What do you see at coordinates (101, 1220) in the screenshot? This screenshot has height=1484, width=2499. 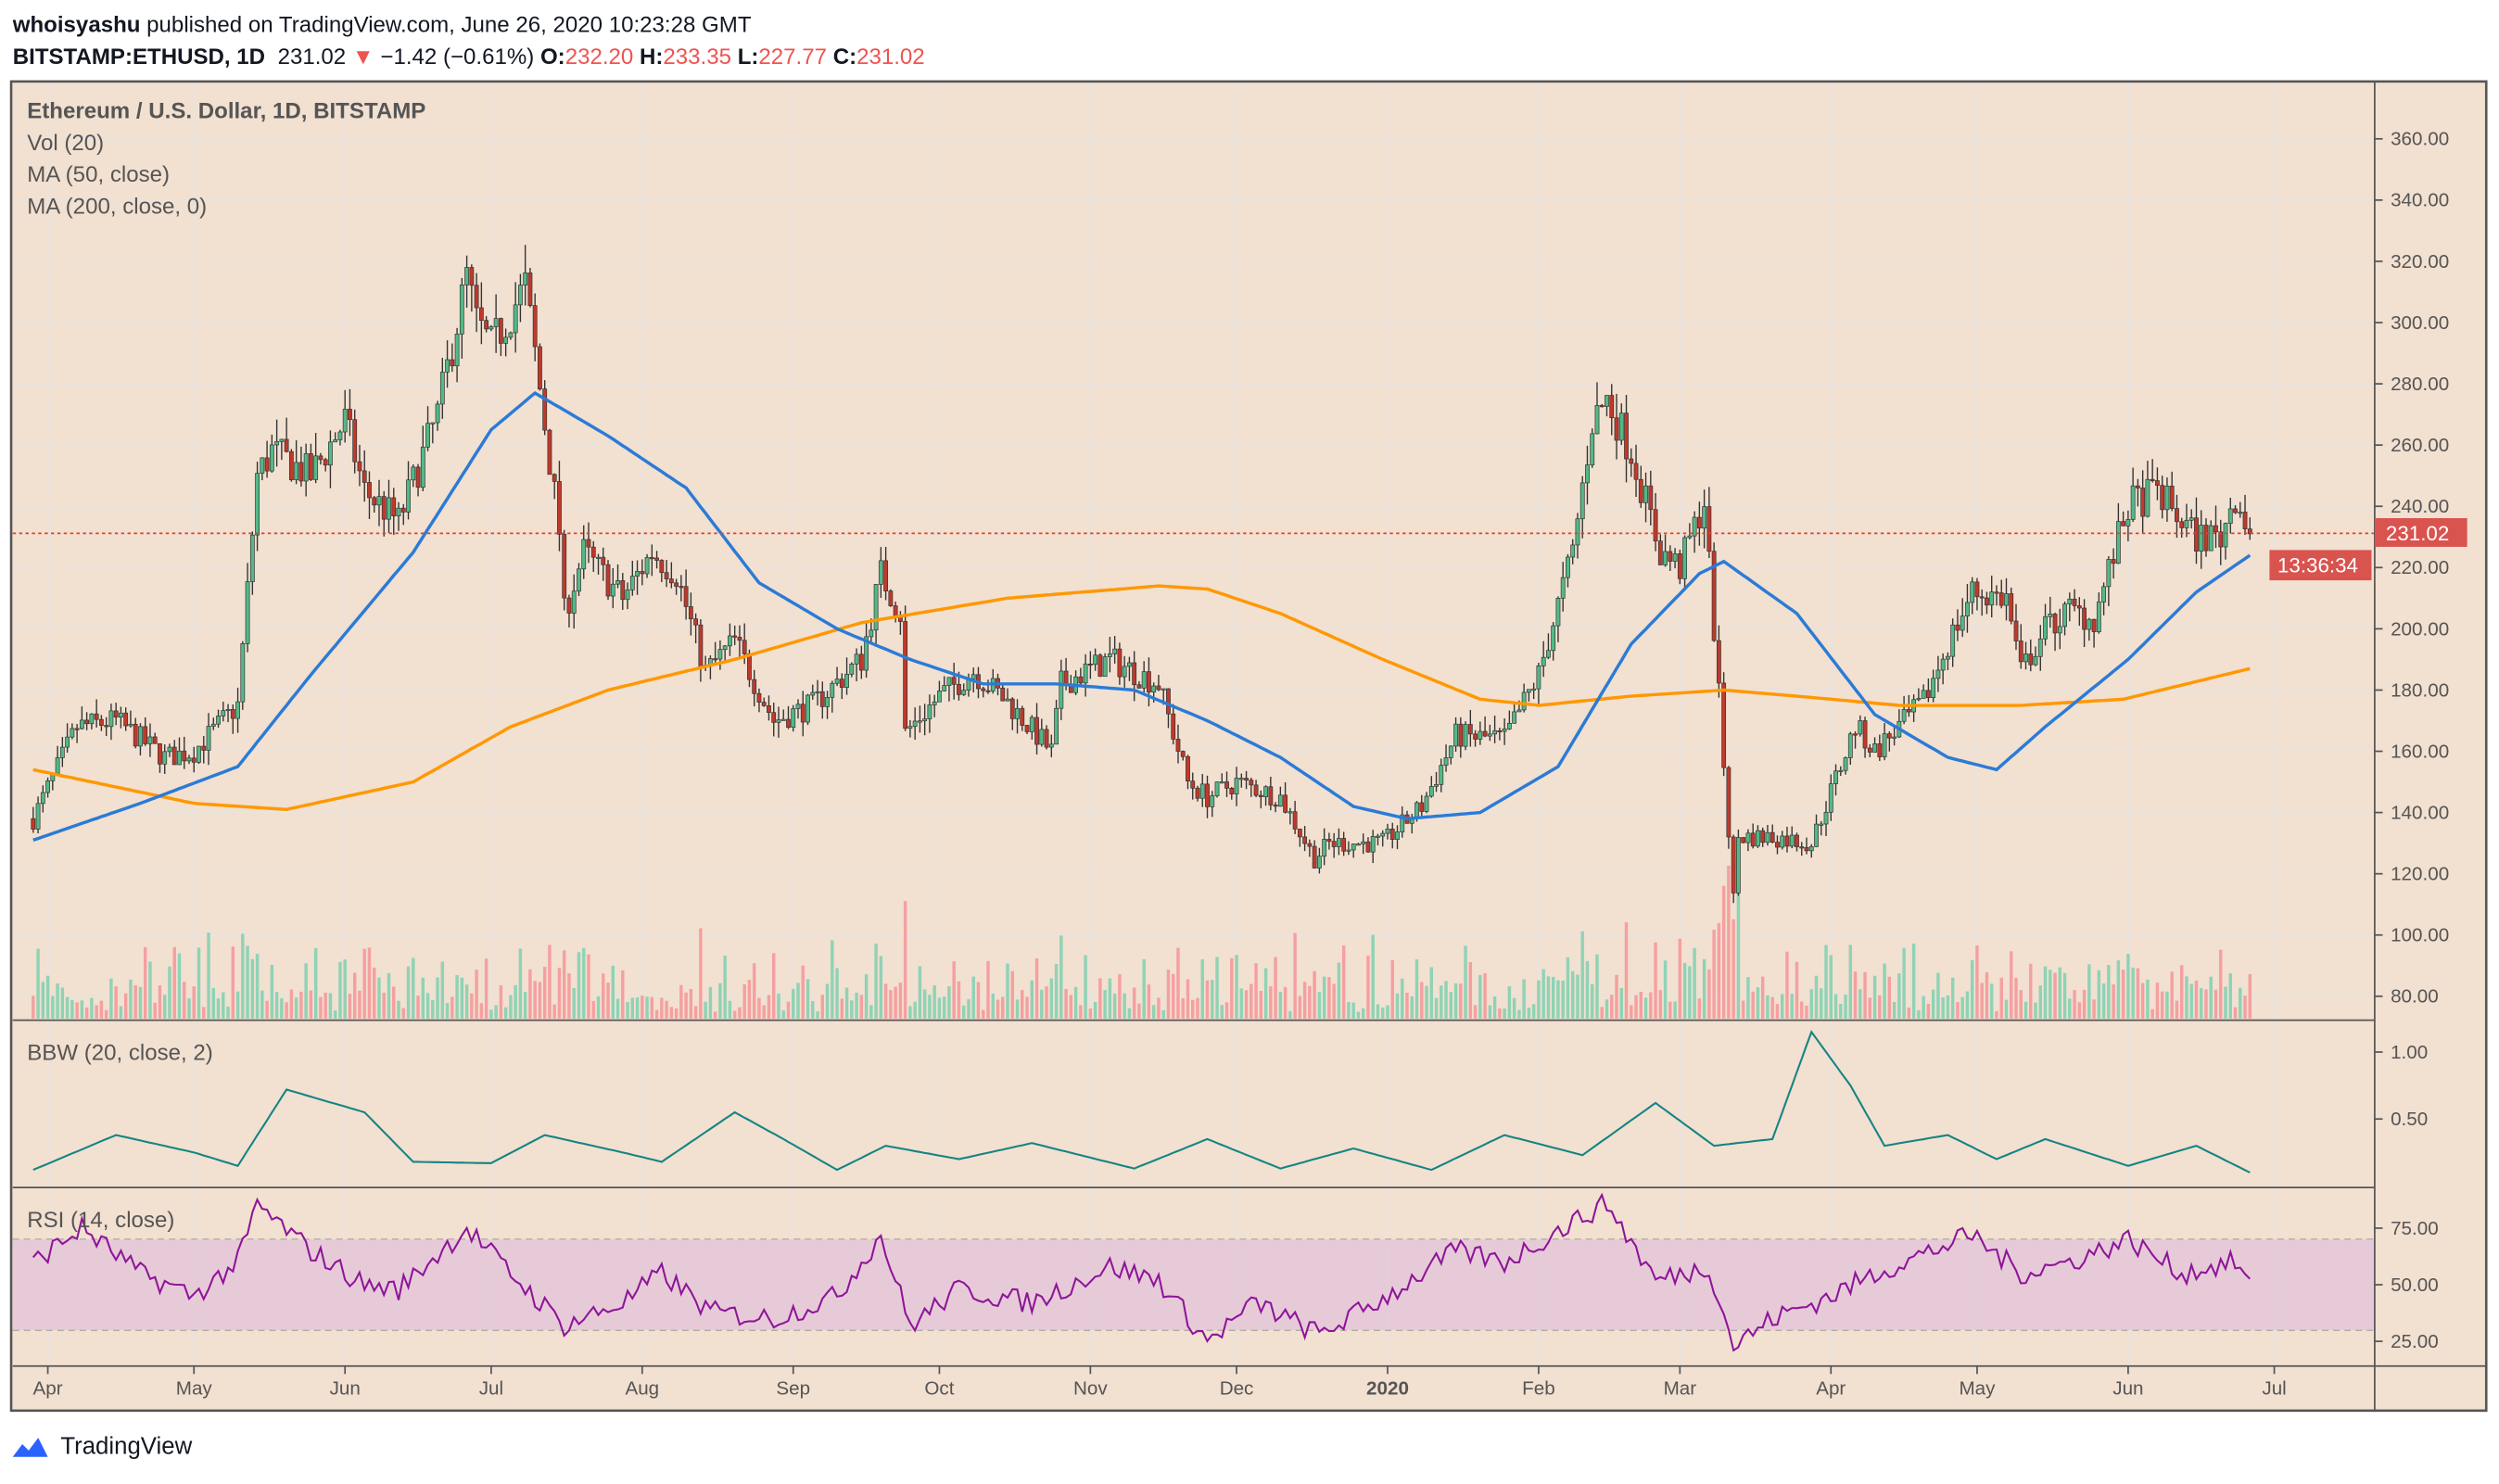 I see `legend-rsi: RSI (14, close)` at bounding box center [101, 1220].